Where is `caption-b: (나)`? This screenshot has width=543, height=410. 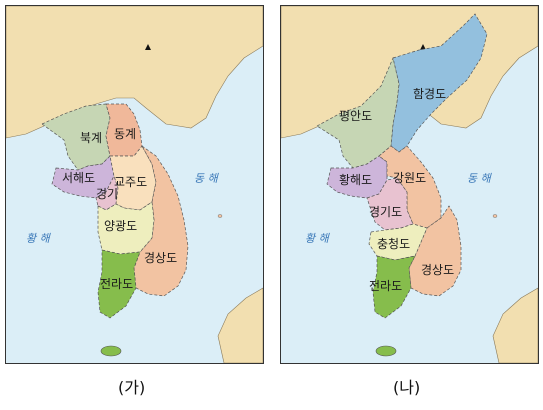
caption-b: (나) is located at coordinates (407, 387).